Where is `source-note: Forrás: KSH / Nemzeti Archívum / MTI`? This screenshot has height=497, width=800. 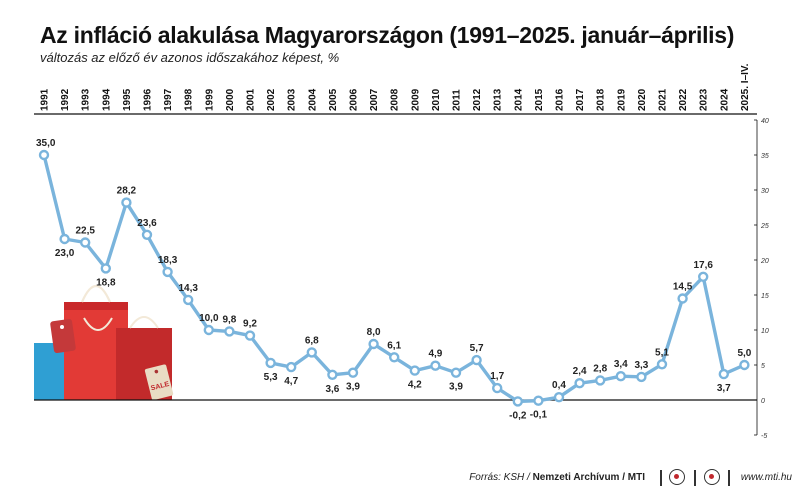
source-note: Forrás: KSH / Nemzeti Archívum / MTI is located at coordinates (557, 477).